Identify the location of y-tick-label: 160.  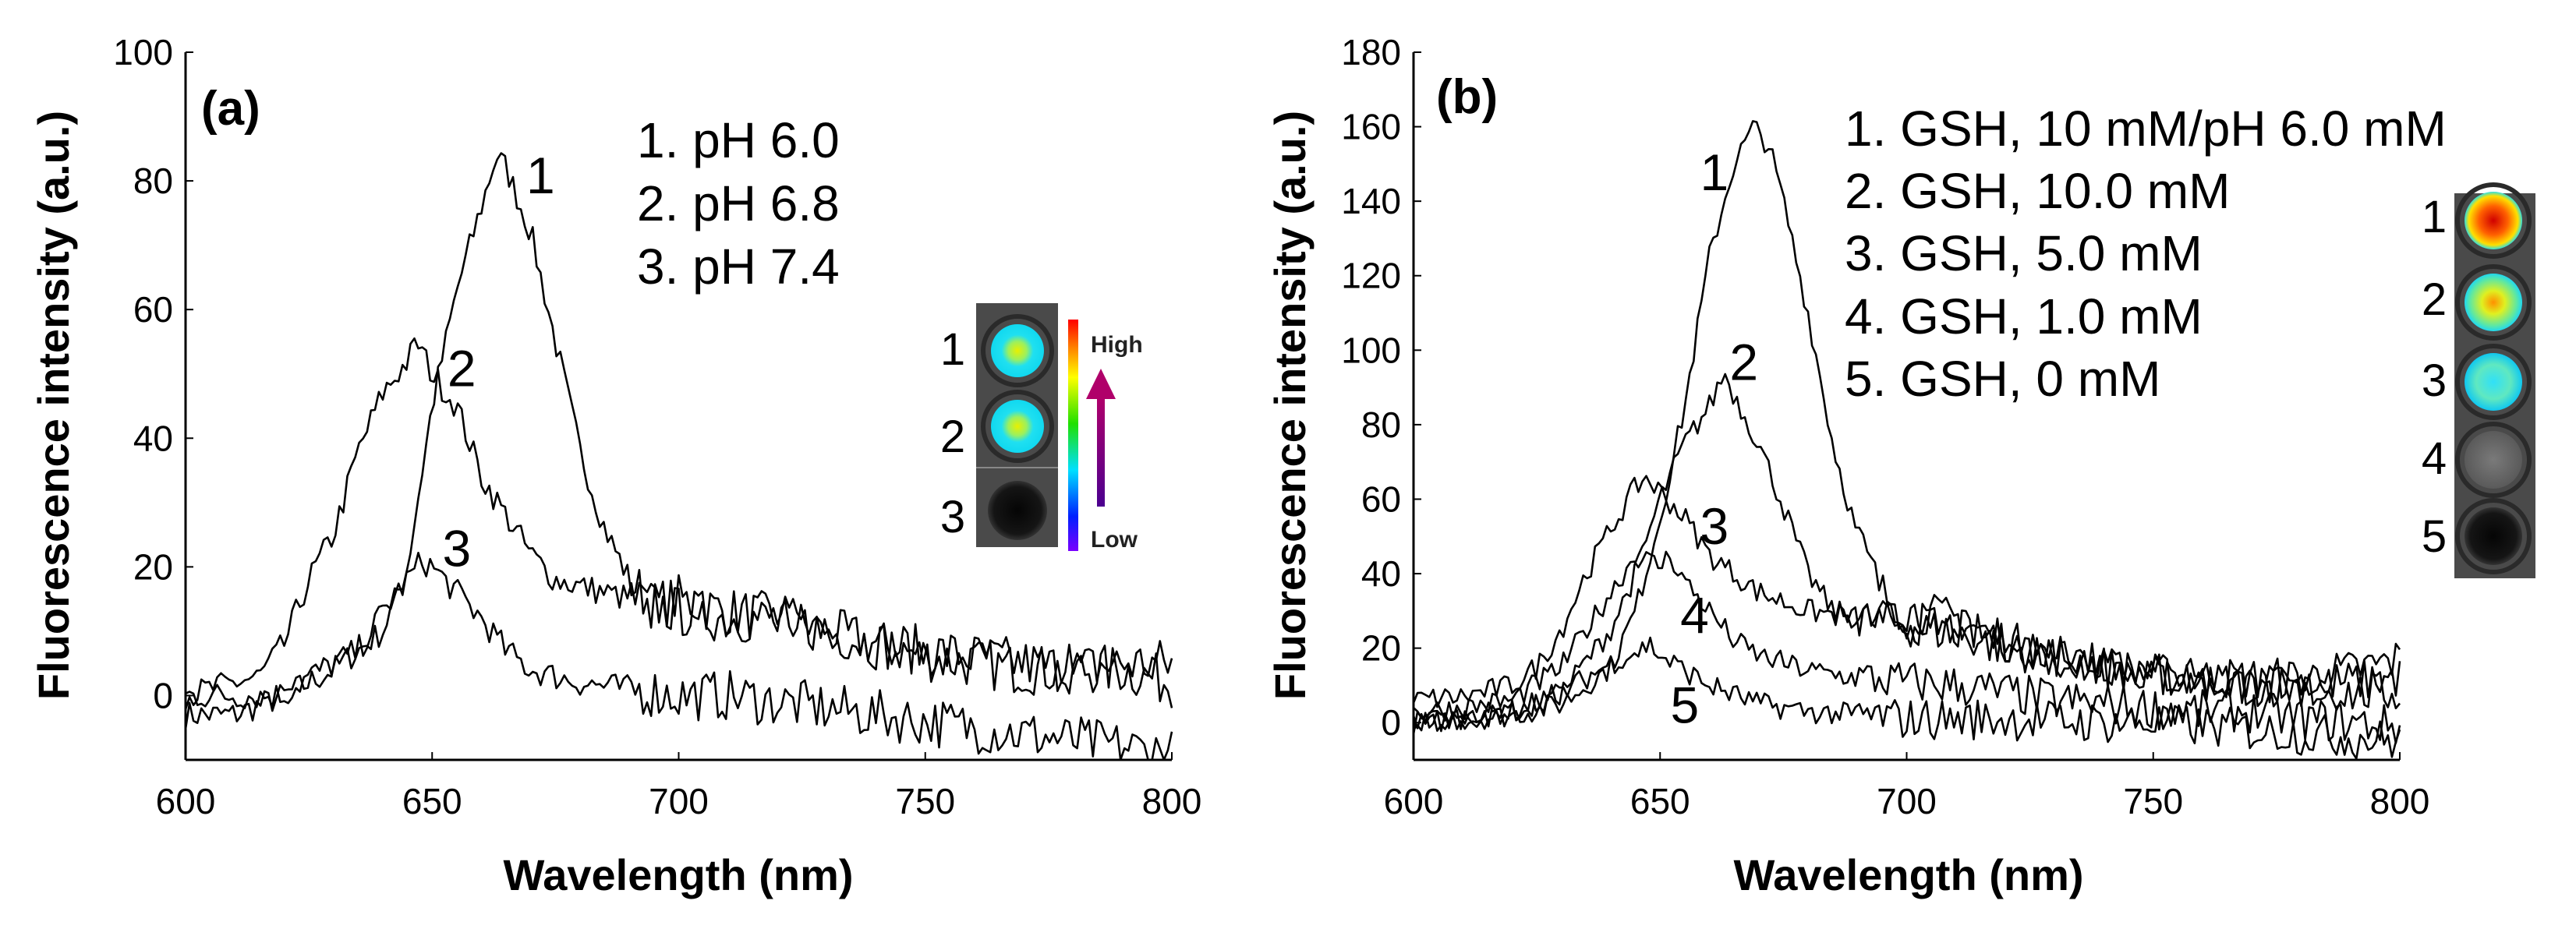
(1371, 127).